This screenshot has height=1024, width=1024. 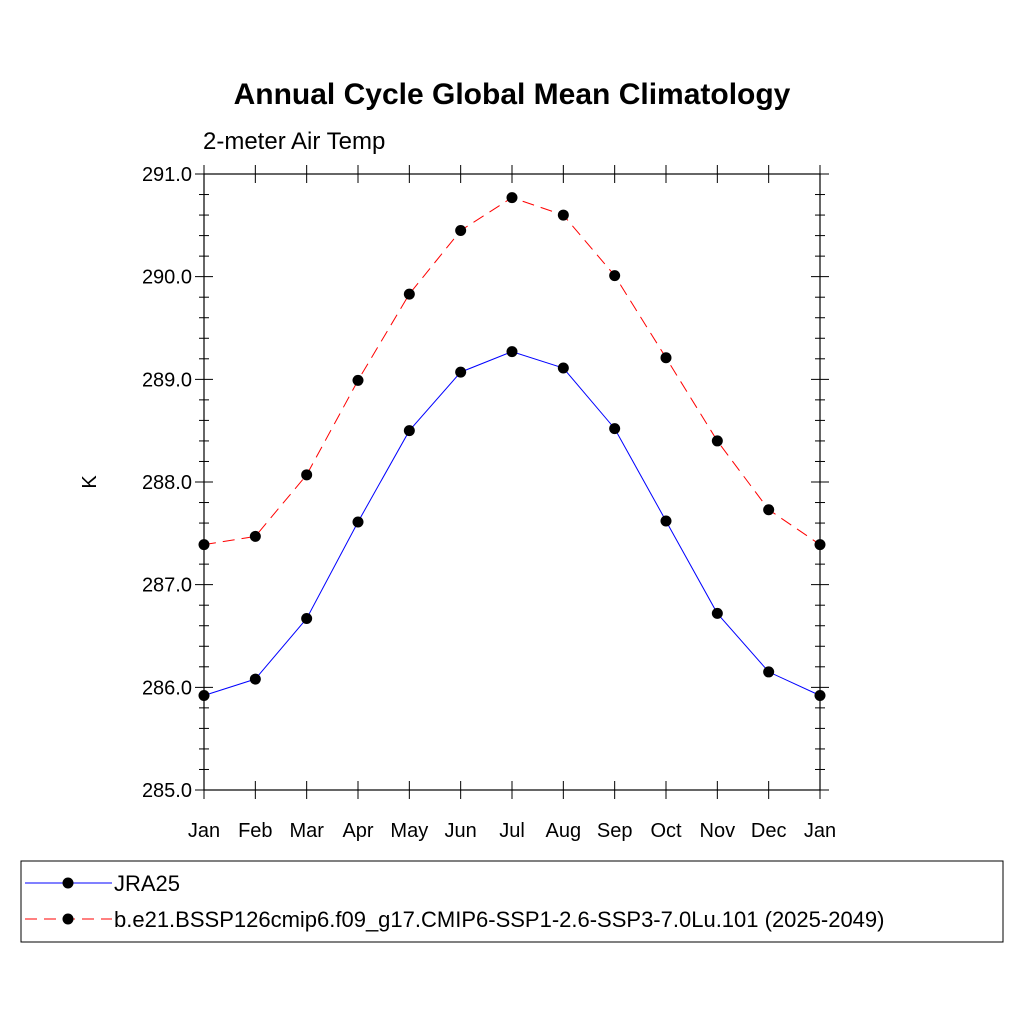 I want to click on legend-label-jra25: JRA25, so click(x=147, y=883).